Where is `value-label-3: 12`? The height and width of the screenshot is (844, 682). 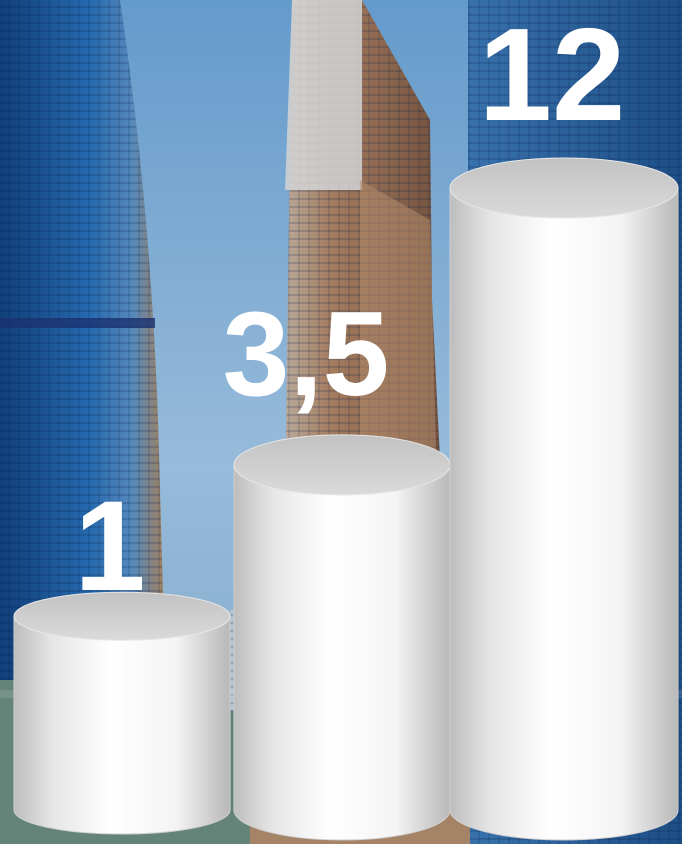
value-label-3: 12 is located at coordinates (552, 74).